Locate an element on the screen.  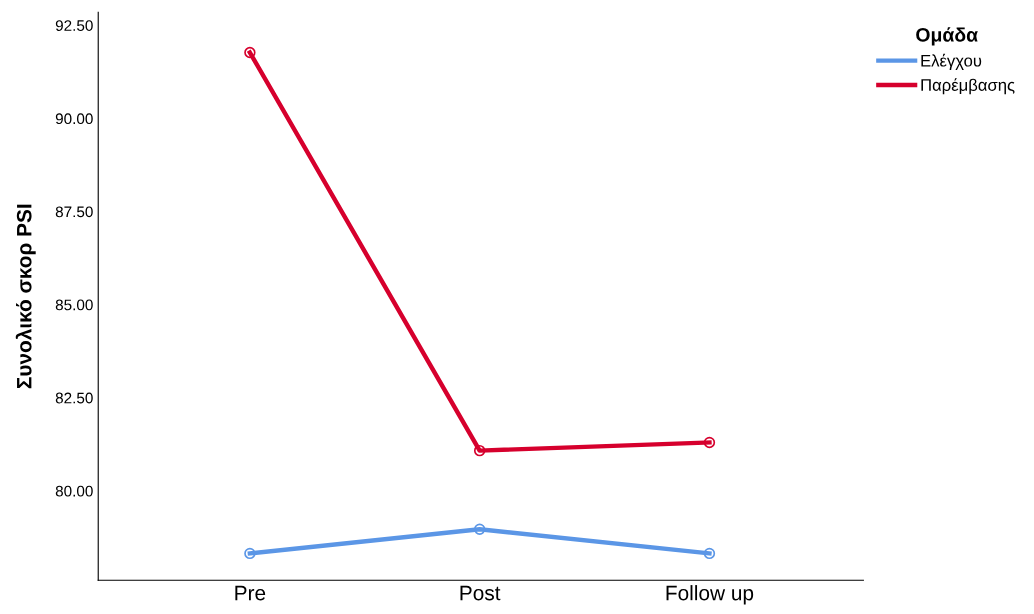
legend-title: Ομάδα is located at coordinates (947, 36).